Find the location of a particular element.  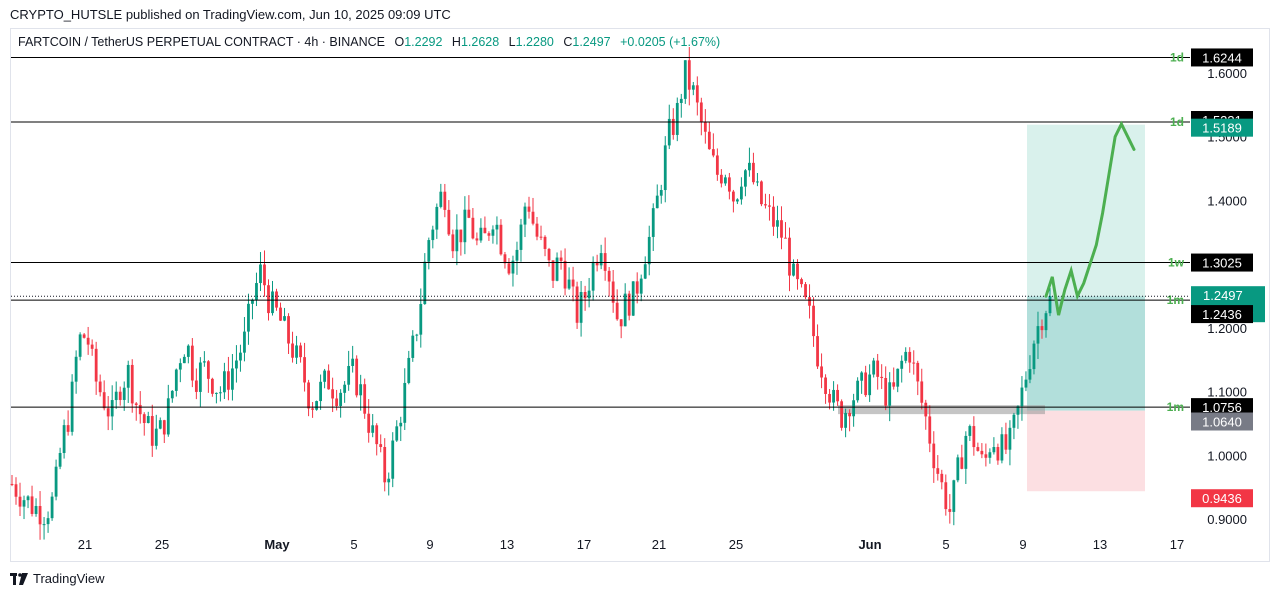

x-axis-tick-label: 9 is located at coordinates (429, 544).